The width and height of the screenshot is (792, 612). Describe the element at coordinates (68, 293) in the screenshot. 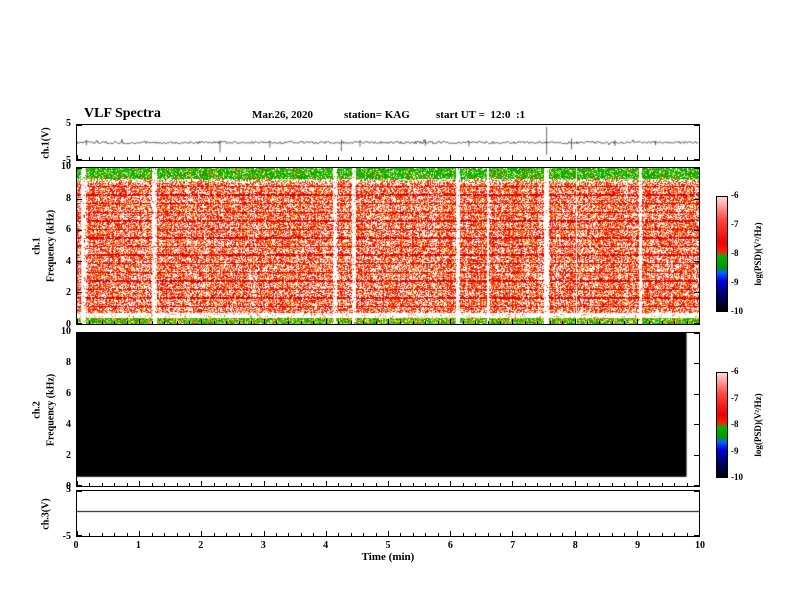

I see `y-tick-label: 2` at that location.